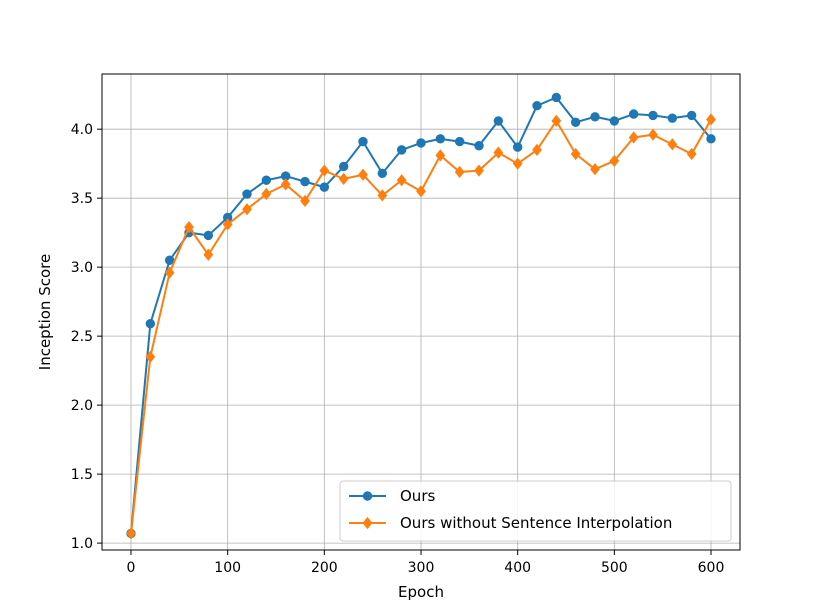 The image size is (822, 616). Describe the element at coordinates (82, 406) in the screenshot. I see `y-tick-label: 2.0` at that location.